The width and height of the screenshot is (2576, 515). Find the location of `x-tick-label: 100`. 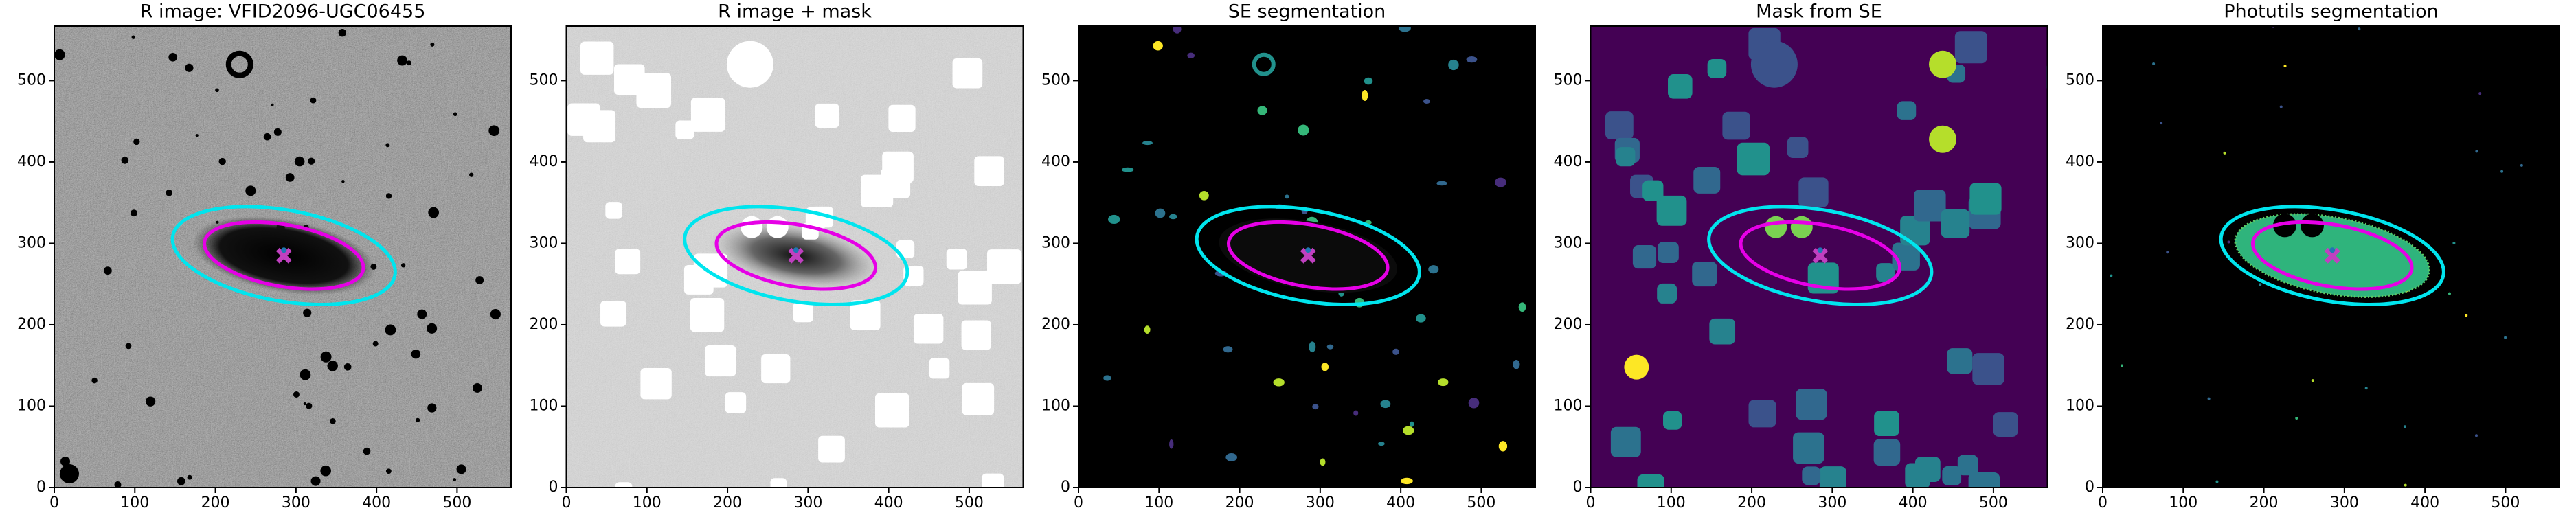

x-tick-label: 100 is located at coordinates (647, 503).